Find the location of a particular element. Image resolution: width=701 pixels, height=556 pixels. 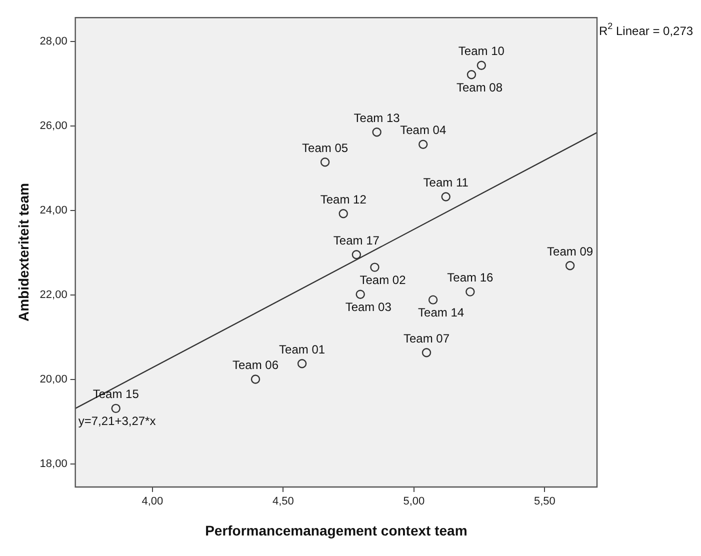

y-tick-label: 26,00 is located at coordinates (54, 126).